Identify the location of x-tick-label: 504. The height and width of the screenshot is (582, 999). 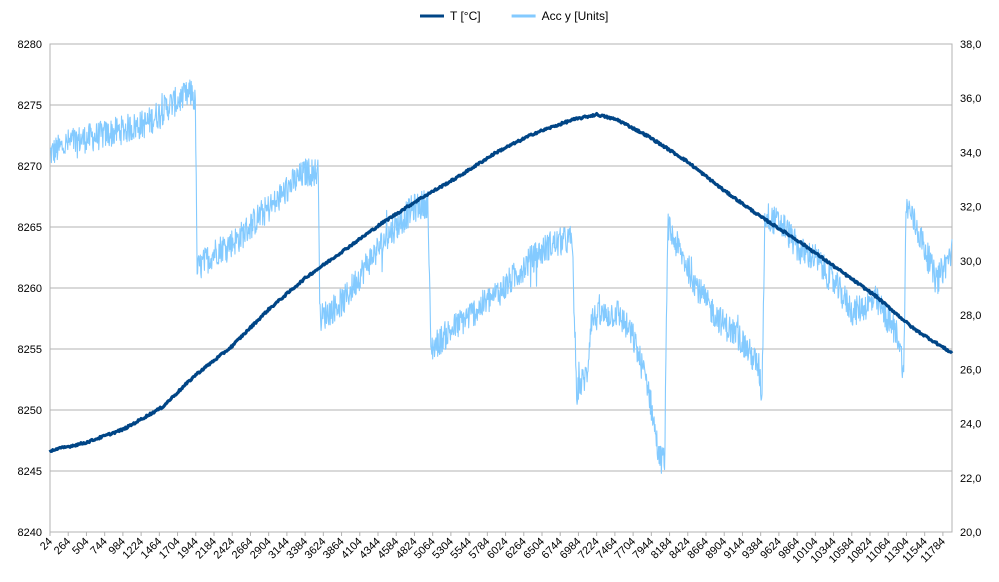
(80, 546).